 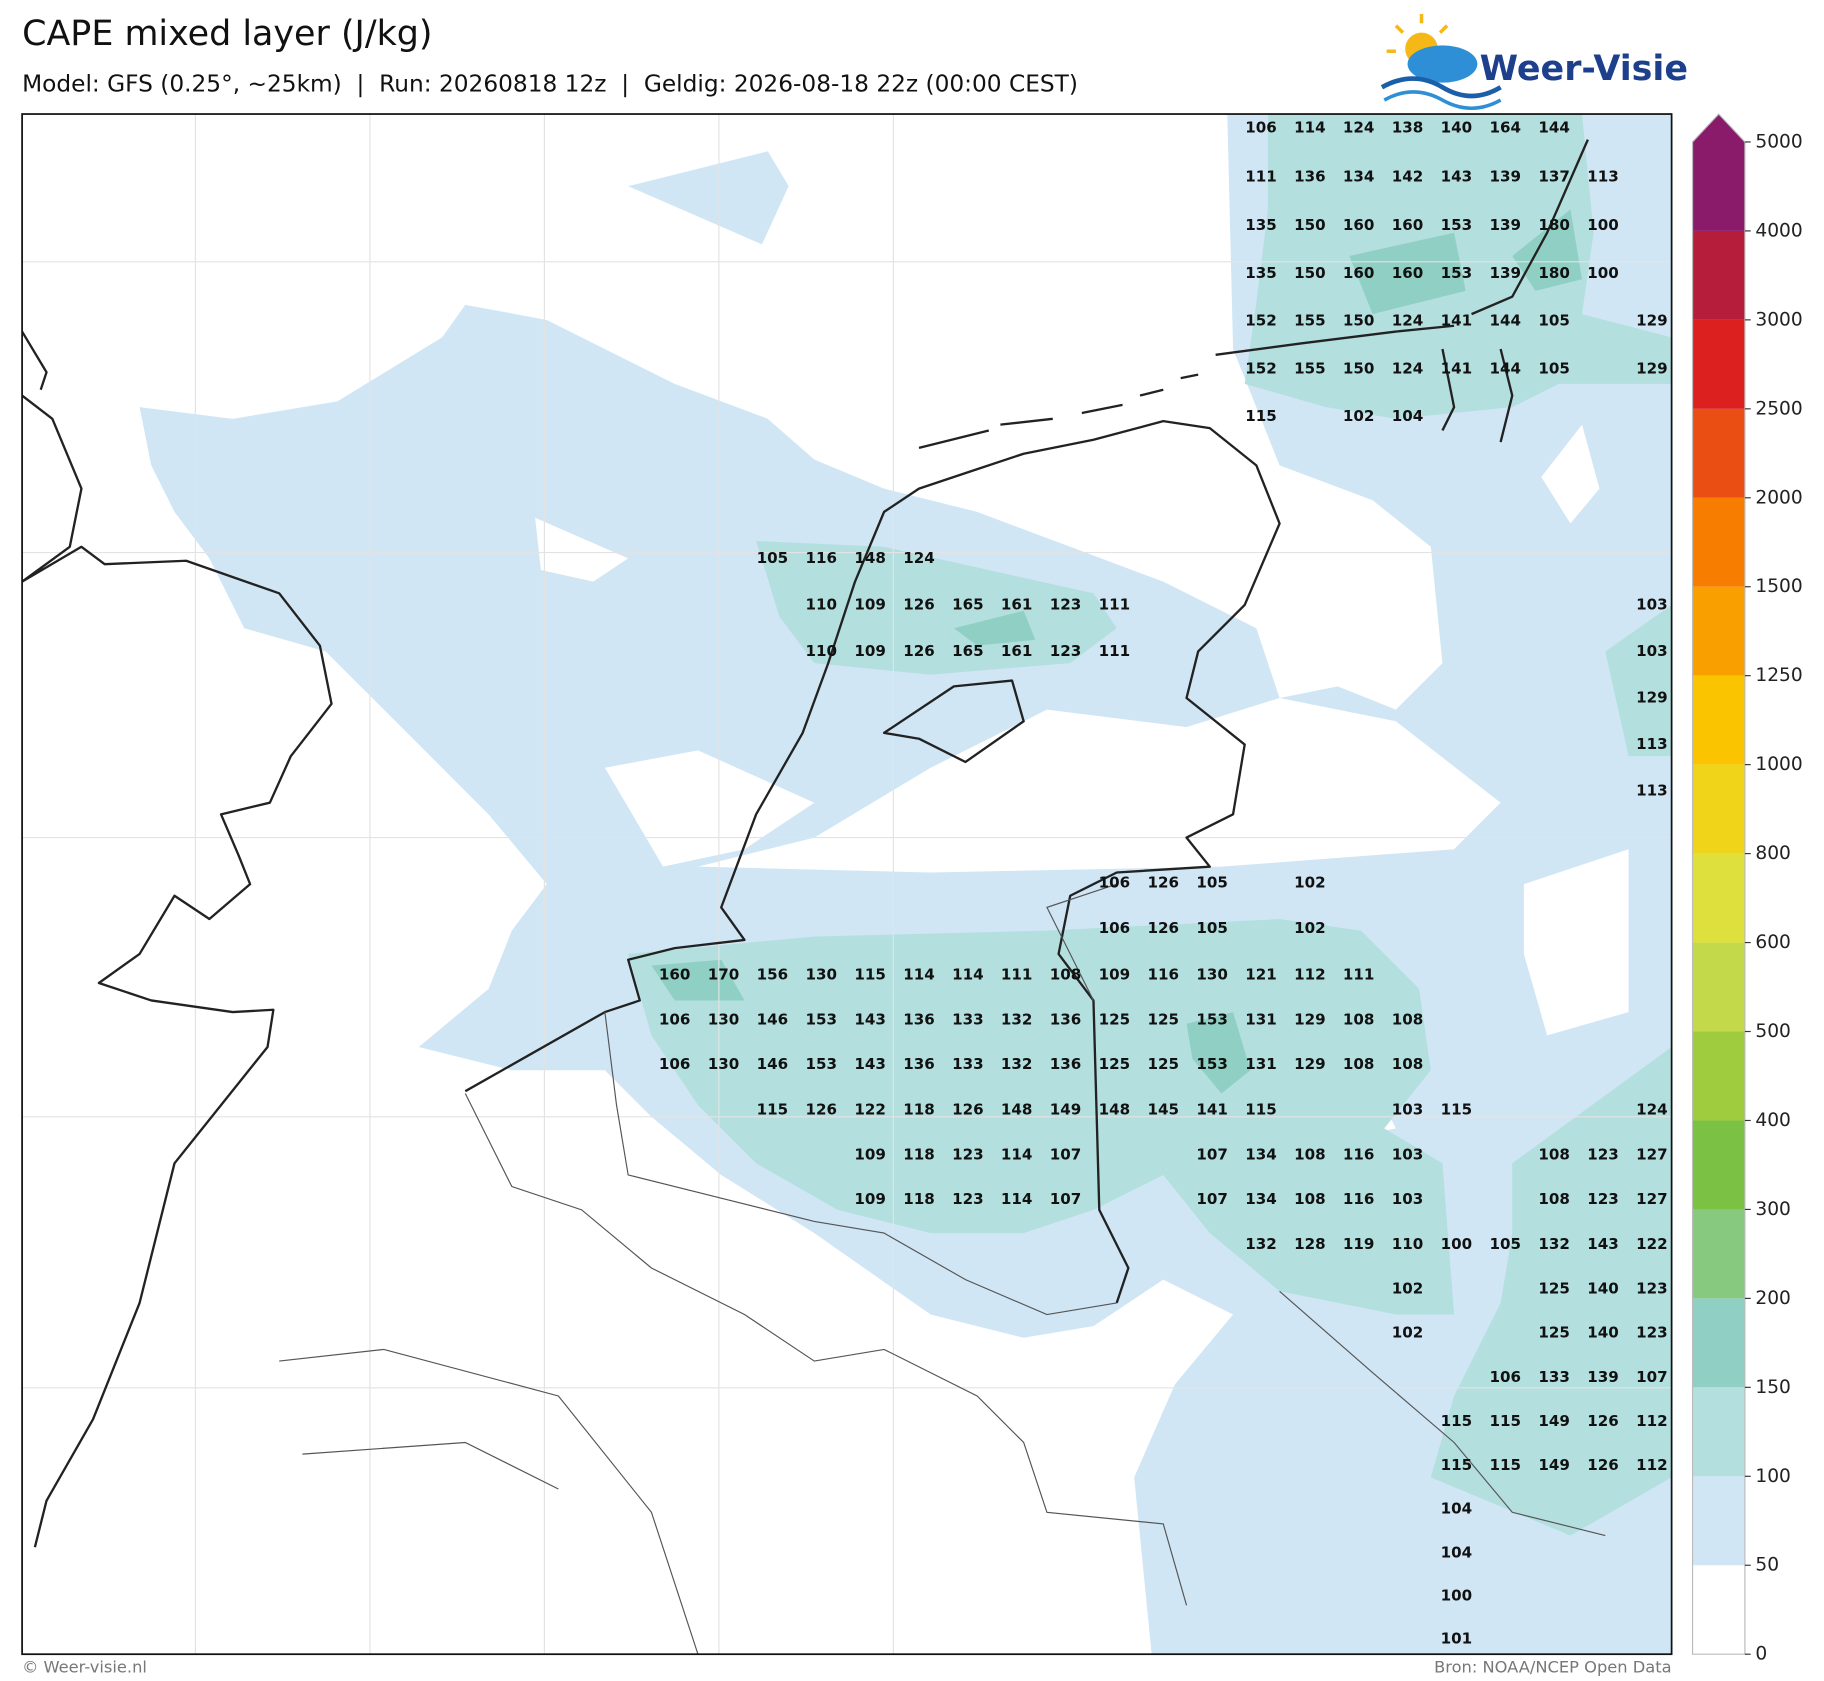 What do you see at coordinates (1652, 1199) in the screenshot?
I see `cape-value: 127` at bounding box center [1652, 1199].